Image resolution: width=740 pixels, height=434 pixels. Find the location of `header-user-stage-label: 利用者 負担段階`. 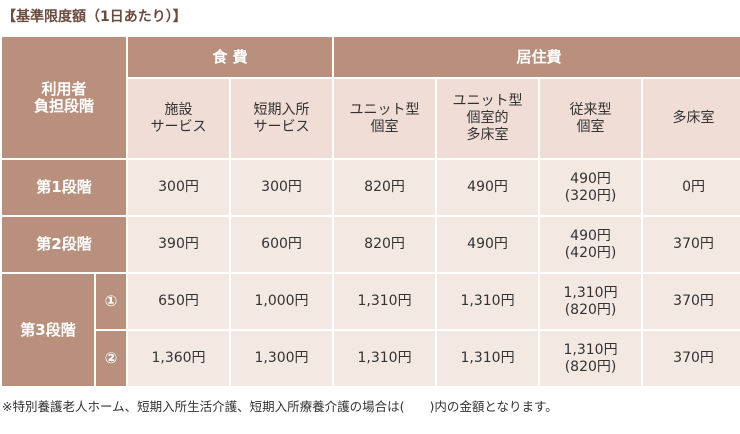

header-user-stage-label: 利用者 負担段階 is located at coordinates (64, 97).